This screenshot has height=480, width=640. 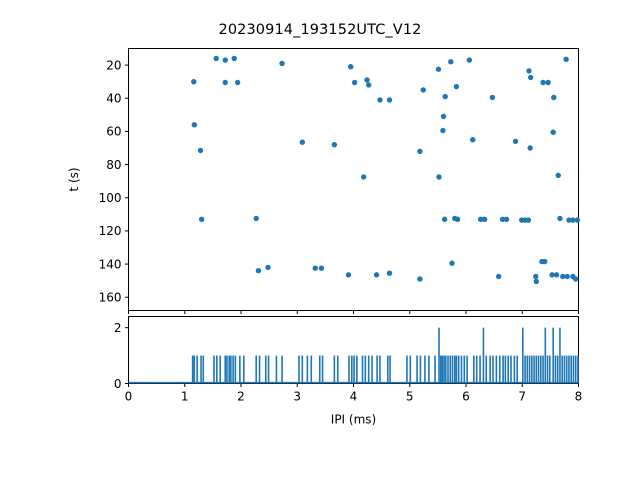 I want to click on figure-title: 20230914_193152UTC_V12, so click(x=320, y=30).